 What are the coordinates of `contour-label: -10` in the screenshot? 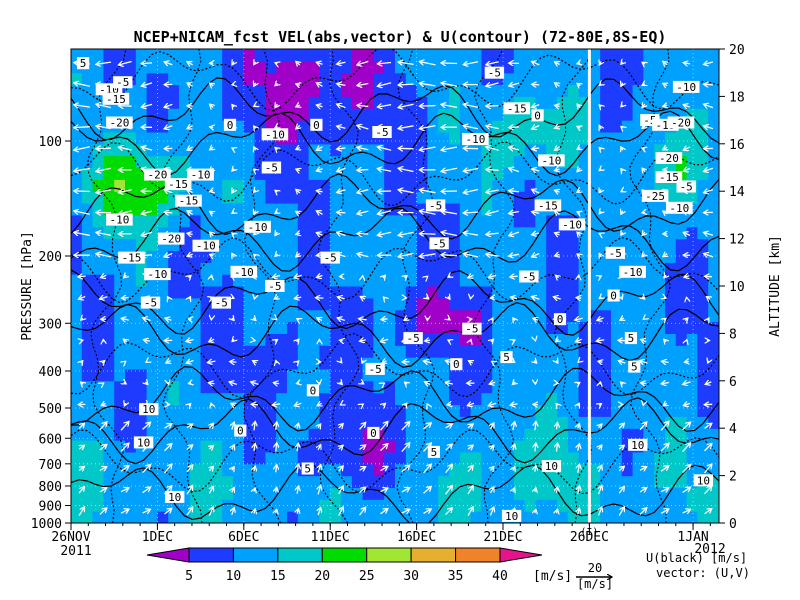 It's located at (201, 175).